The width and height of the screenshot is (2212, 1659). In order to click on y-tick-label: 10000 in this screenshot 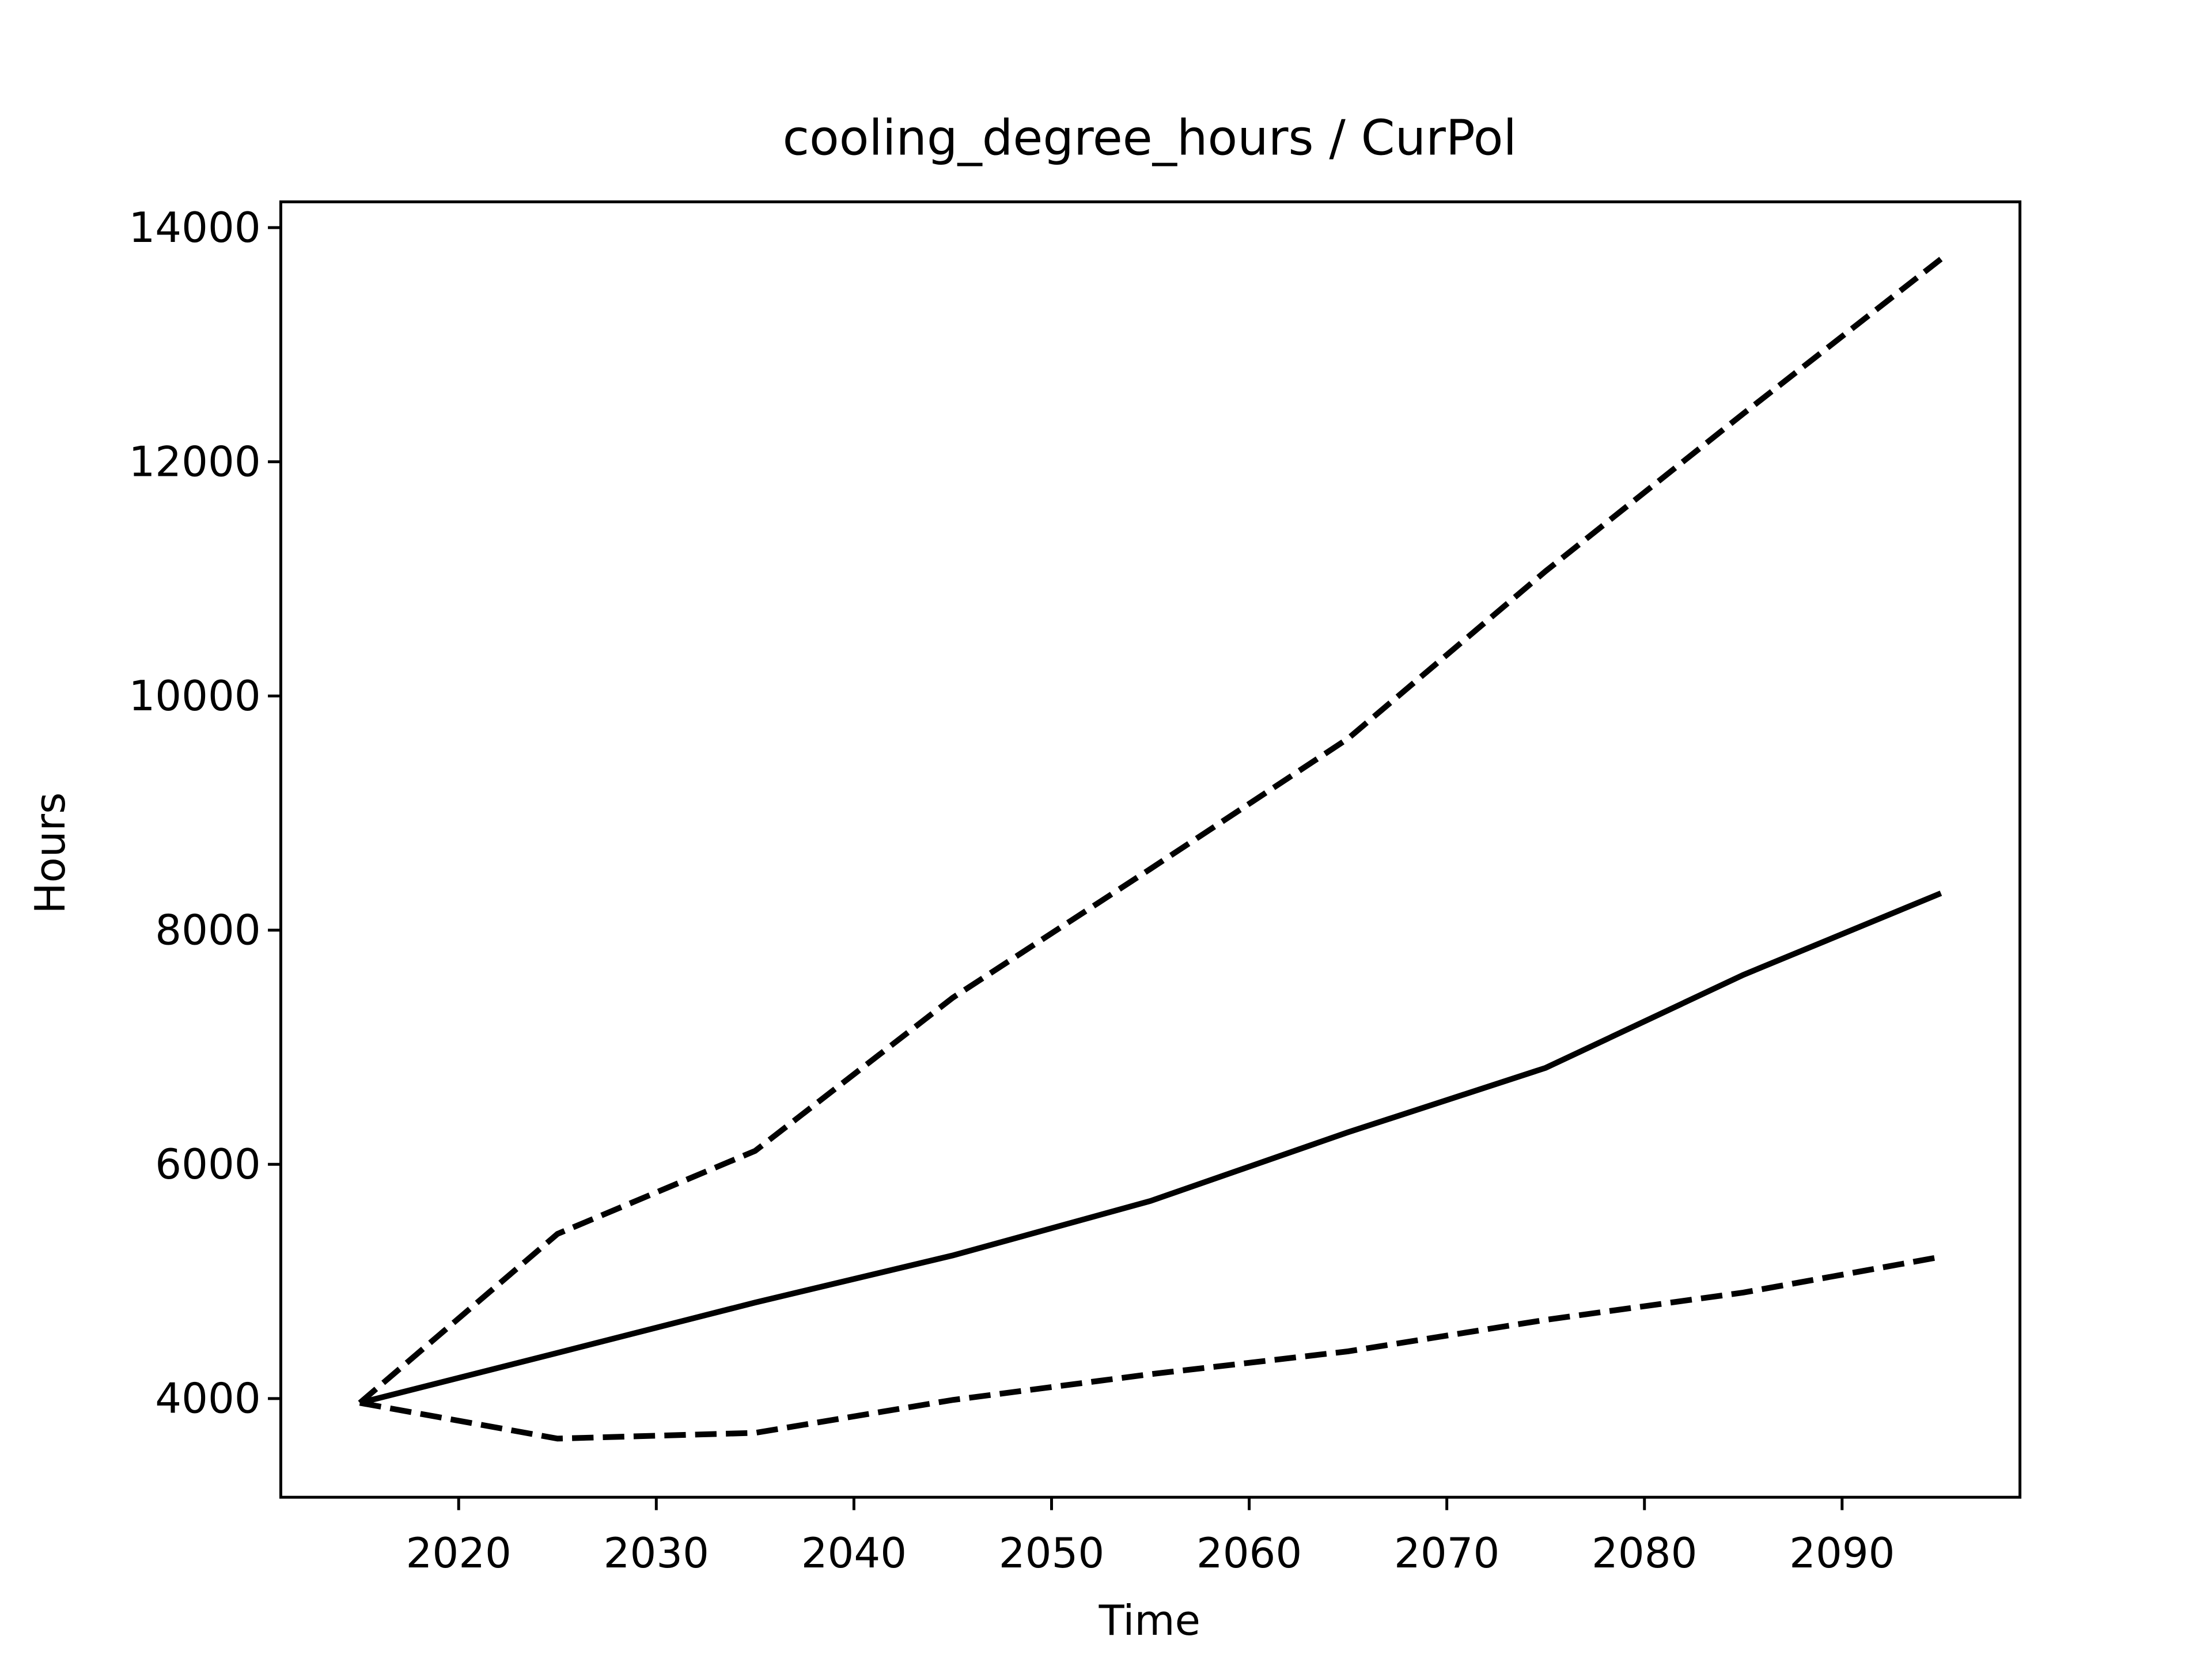, I will do `click(194, 696)`.